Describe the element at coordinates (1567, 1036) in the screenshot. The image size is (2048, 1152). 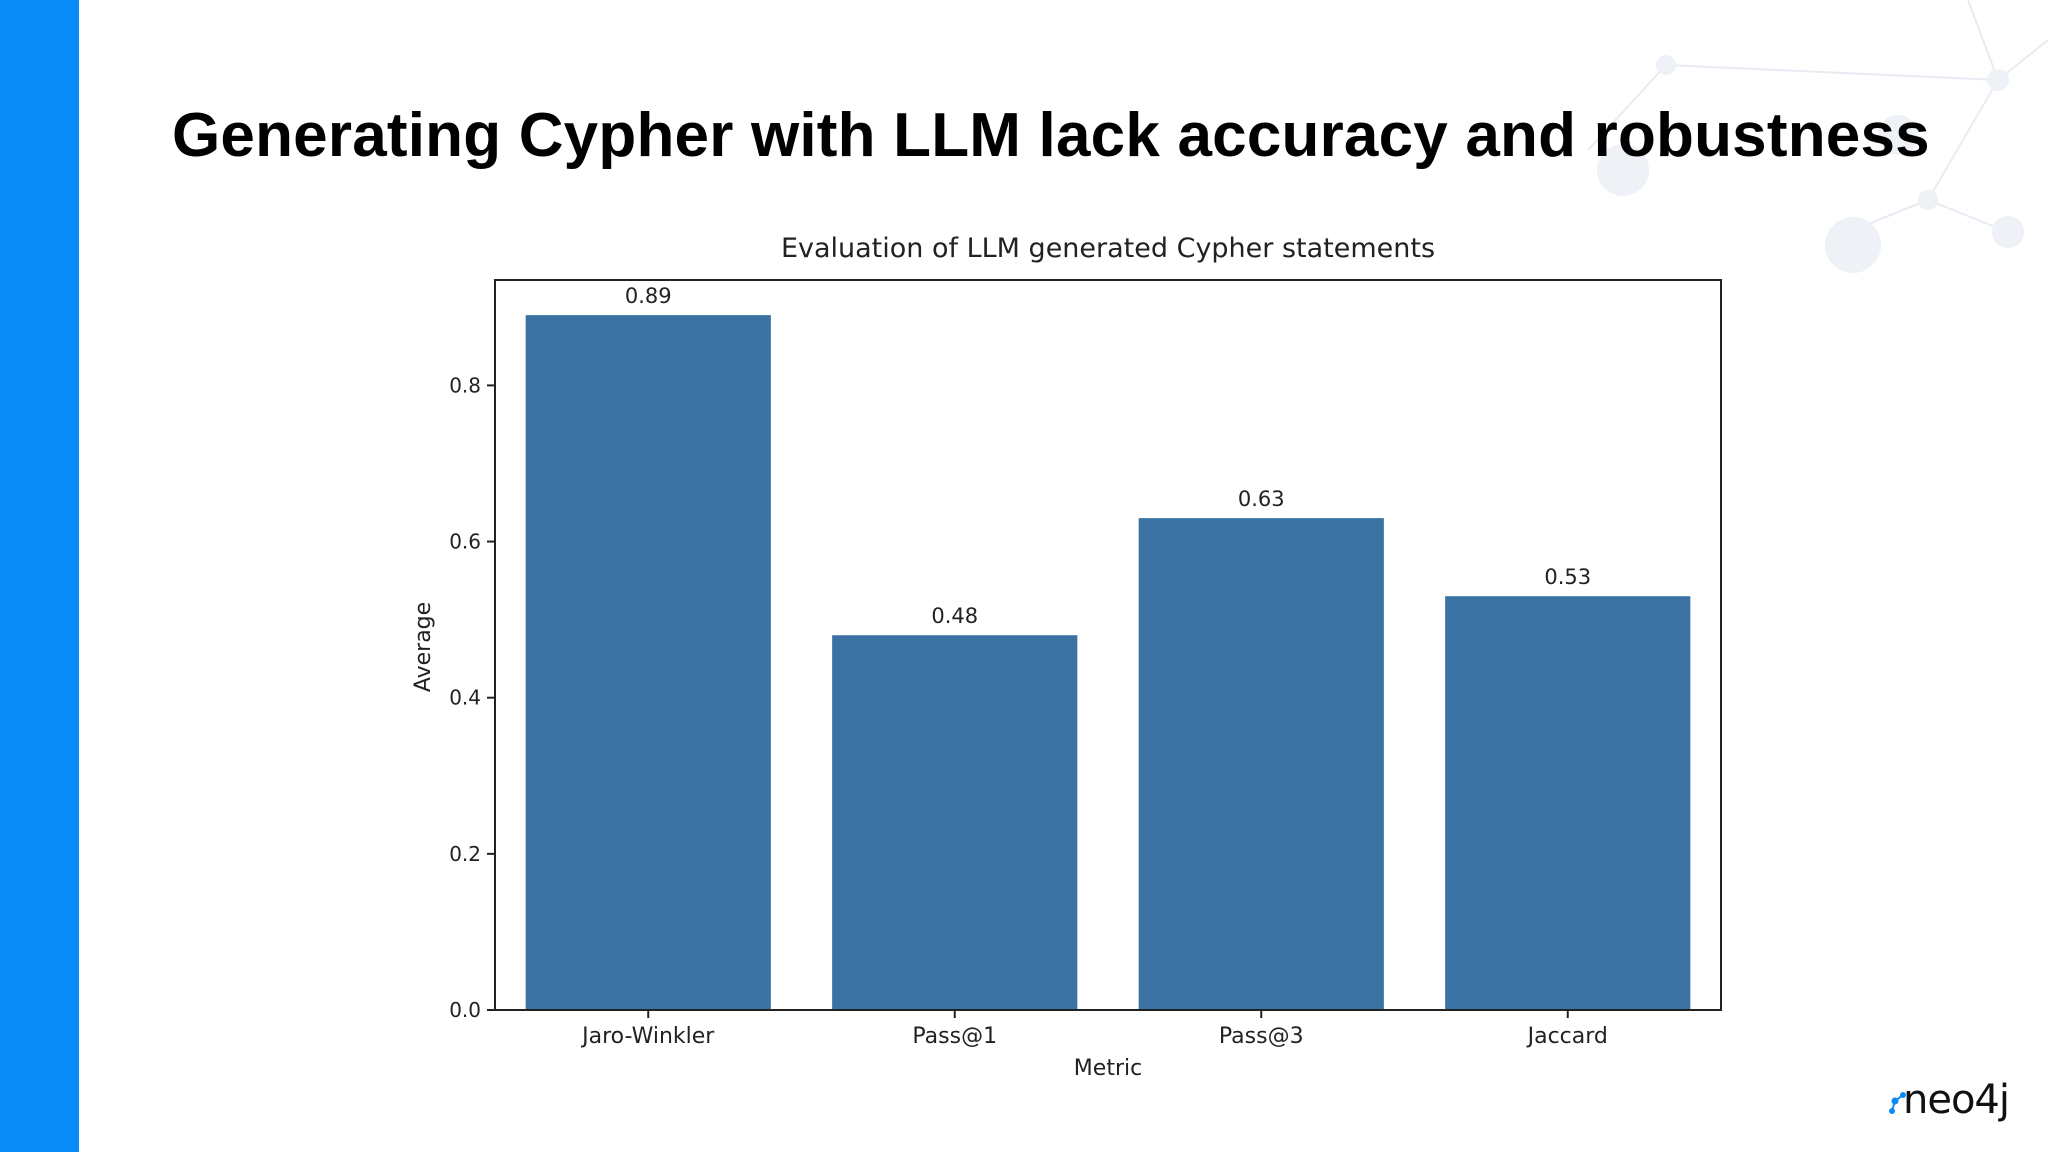
I see `x-tick-label: Jaccard` at that location.